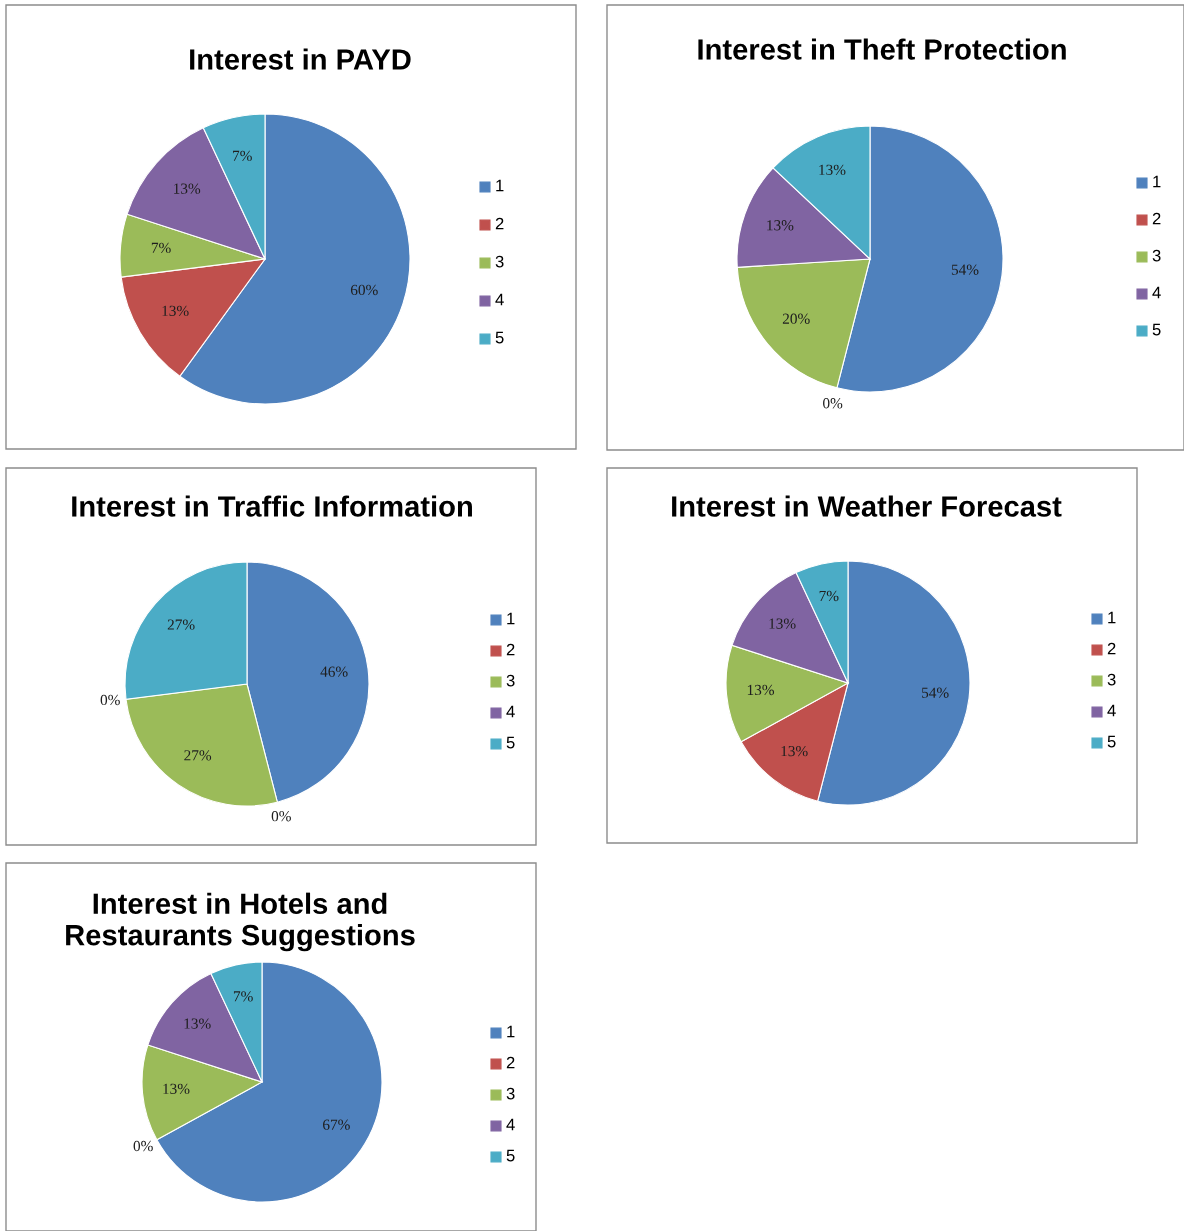 The height and width of the screenshot is (1231, 1184). What do you see at coordinates (796, 318) in the screenshot?
I see `data-label: 20%` at bounding box center [796, 318].